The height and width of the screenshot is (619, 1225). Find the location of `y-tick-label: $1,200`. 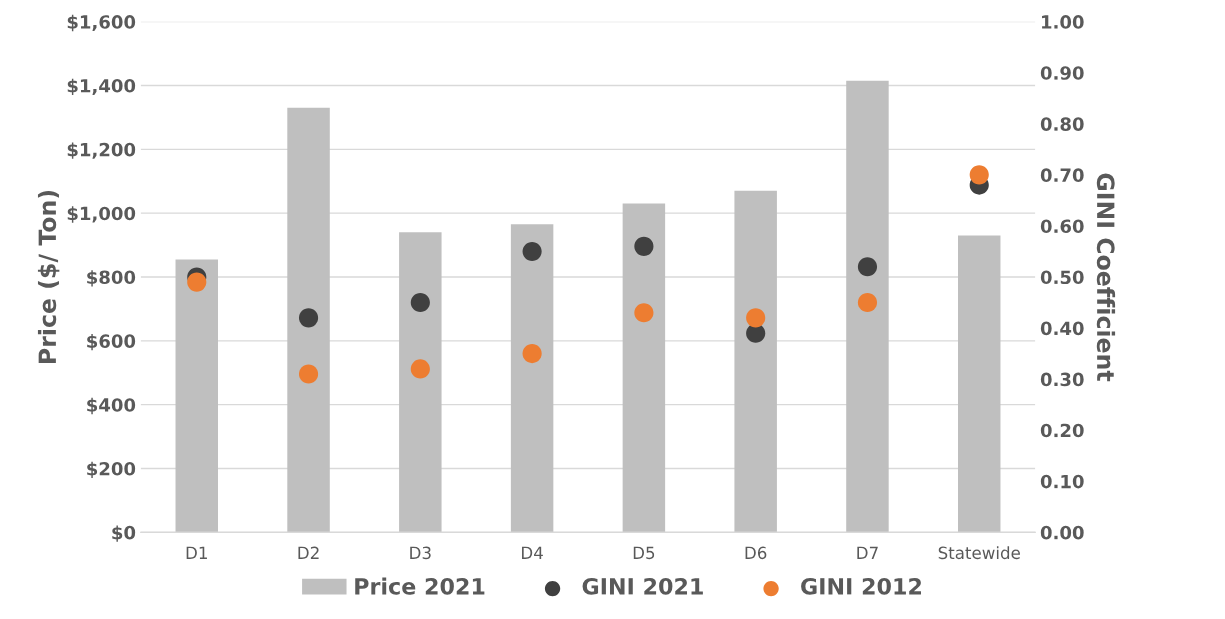

y-tick-label: $1,200 is located at coordinates (101, 150).